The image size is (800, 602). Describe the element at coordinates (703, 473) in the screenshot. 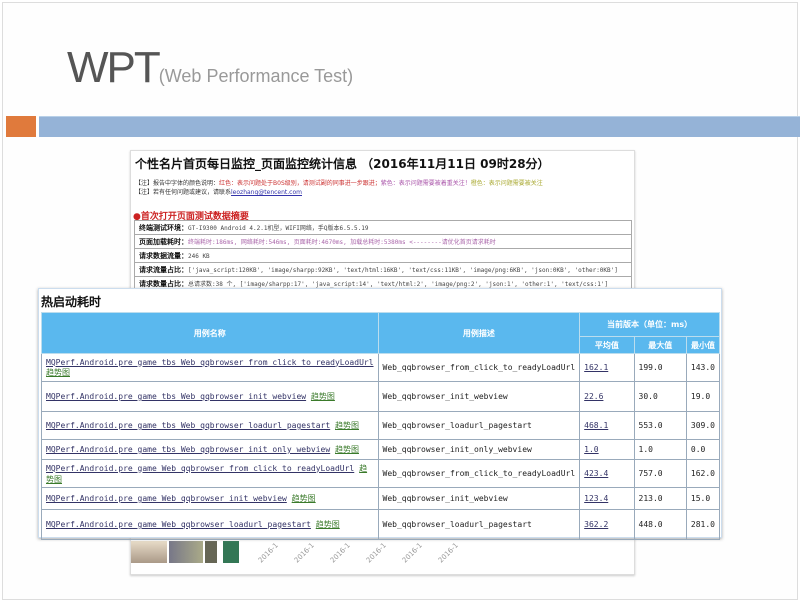

I see `min-cell: 162.0` at that location.